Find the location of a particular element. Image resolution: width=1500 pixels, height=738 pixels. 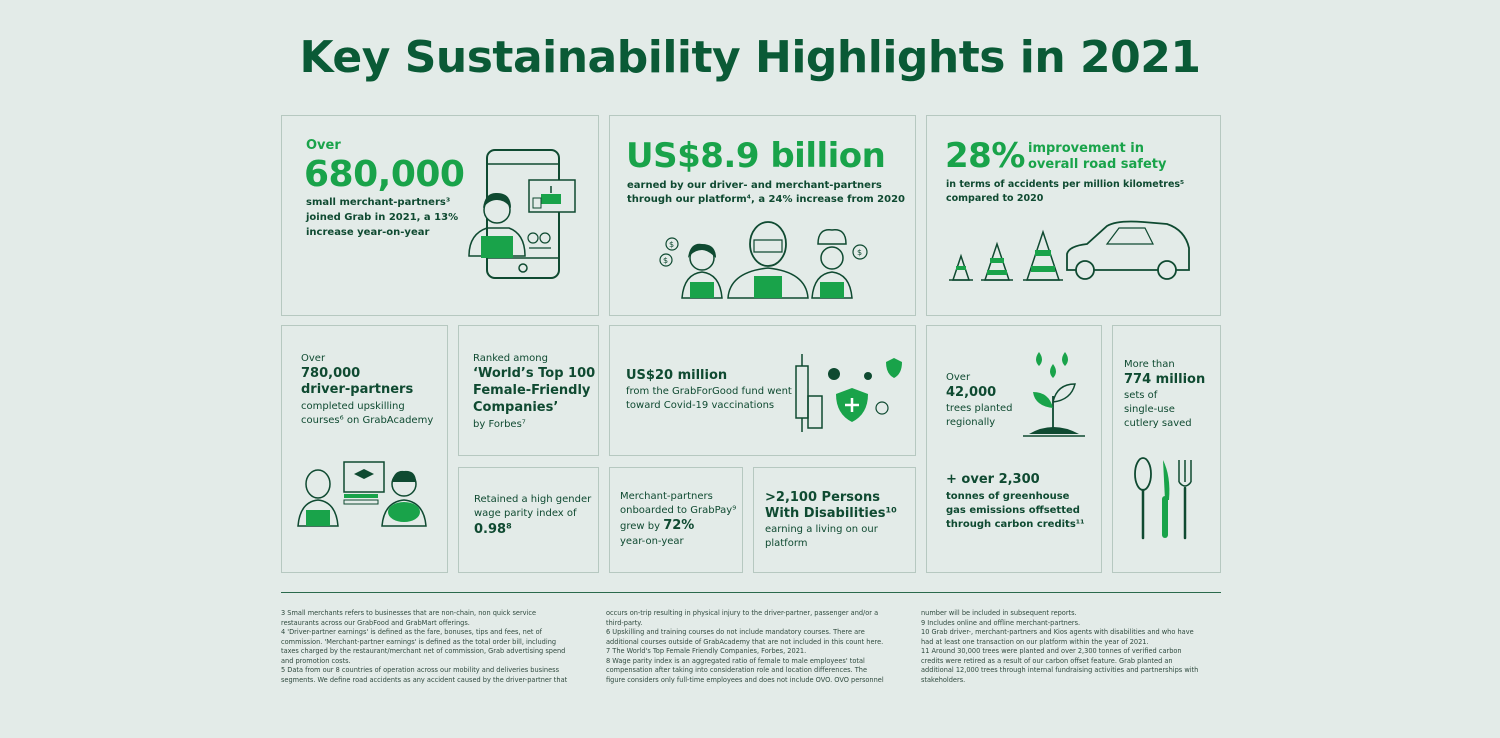

merchant-phone-icon is located at coordinates (522, 214).